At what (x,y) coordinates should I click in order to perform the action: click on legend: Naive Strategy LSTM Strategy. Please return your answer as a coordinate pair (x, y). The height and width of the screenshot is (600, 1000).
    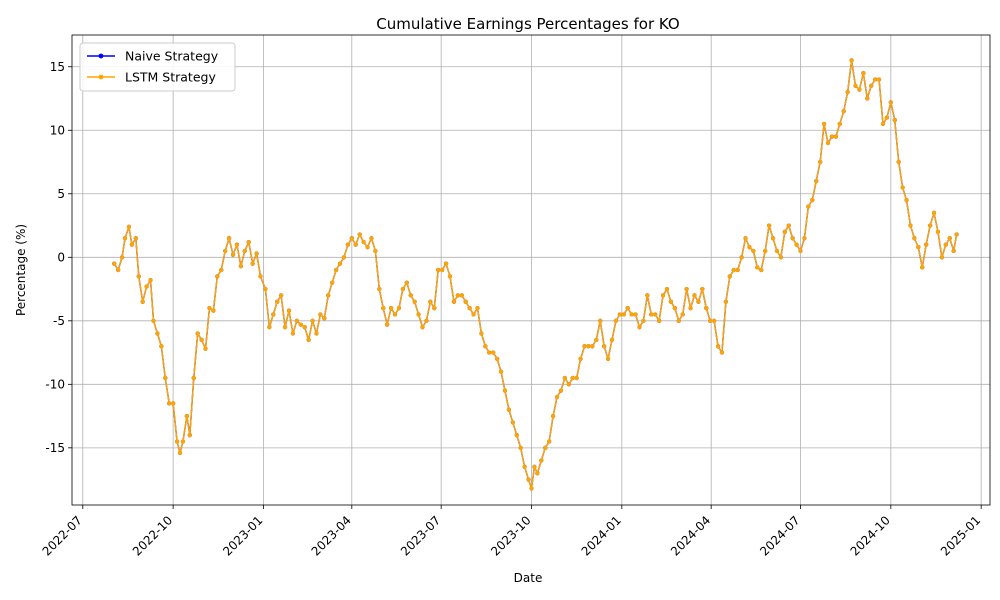
    Looking at the image, I should click on (157, 67).